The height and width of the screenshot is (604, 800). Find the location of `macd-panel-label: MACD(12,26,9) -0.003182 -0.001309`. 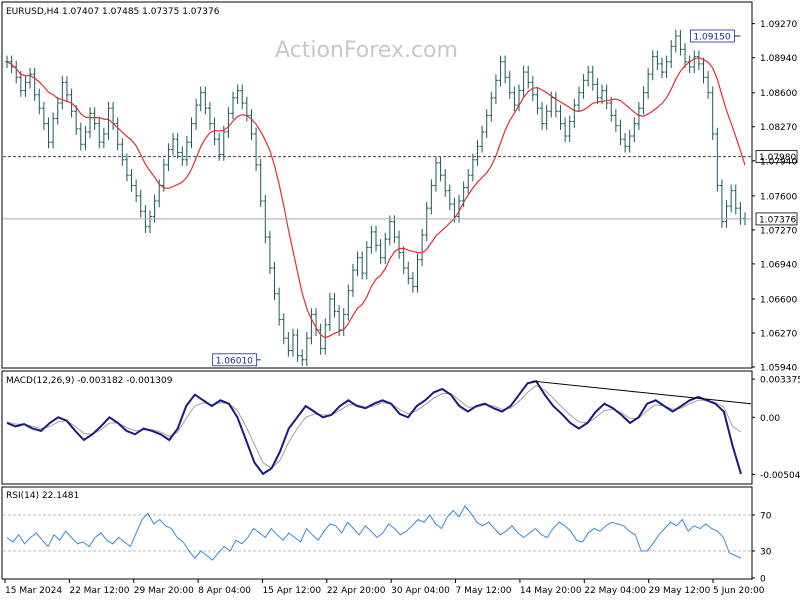

macd-panel-label: MACD(12,26,9) -0.003182 -0.001309 is located at coordinates (89, 381).